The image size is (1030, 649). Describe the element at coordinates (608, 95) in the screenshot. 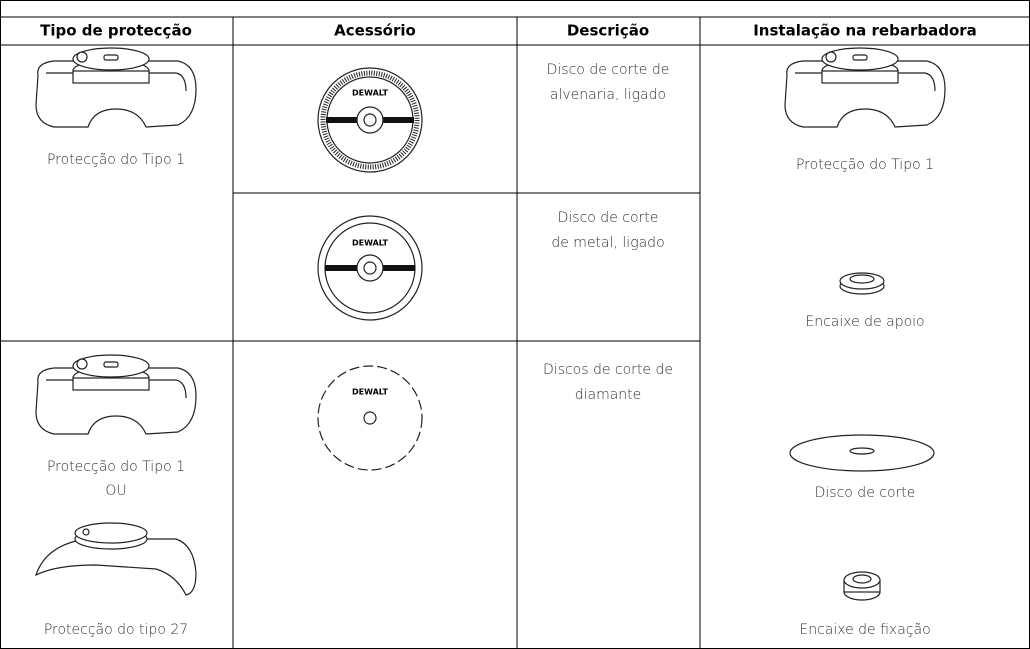

I see `cell-text: alvenaria, ligado` at that location.